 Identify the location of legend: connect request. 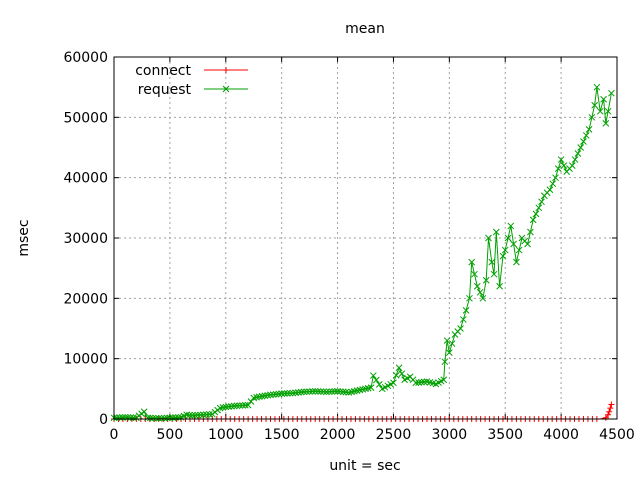
(191, 80).